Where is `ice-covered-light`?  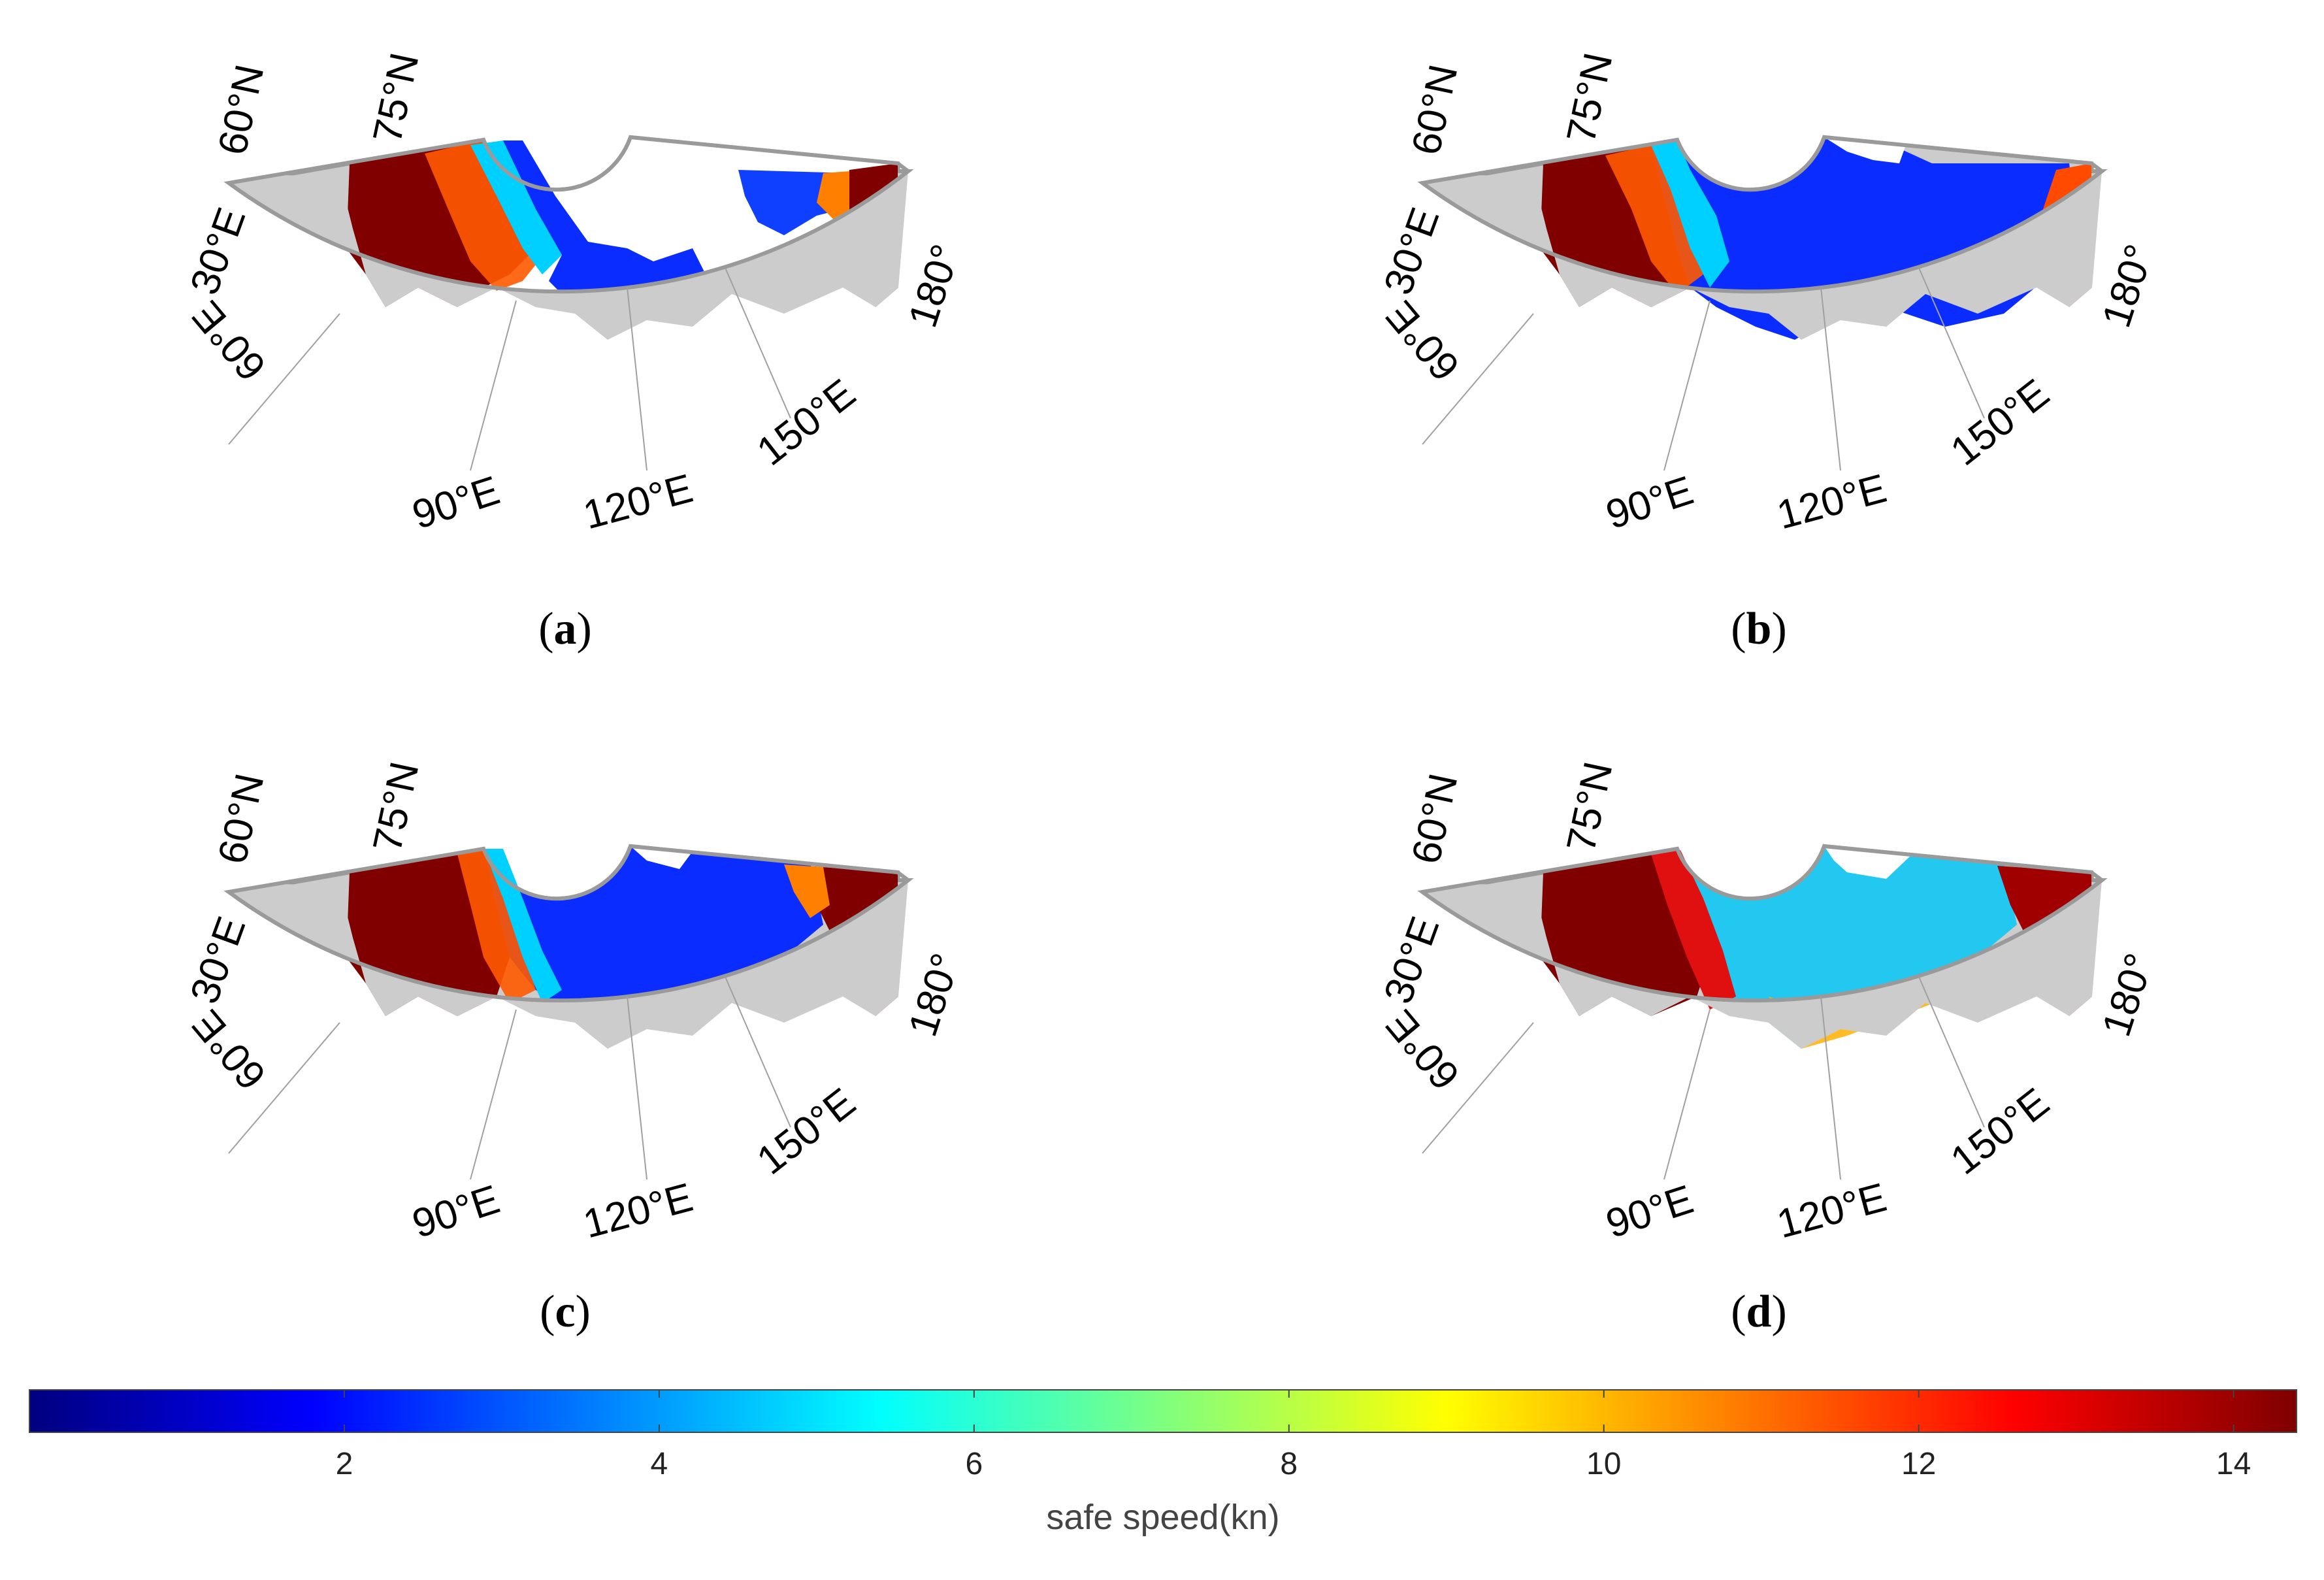
ice-covered-light is located at coordinates (1847, 947).